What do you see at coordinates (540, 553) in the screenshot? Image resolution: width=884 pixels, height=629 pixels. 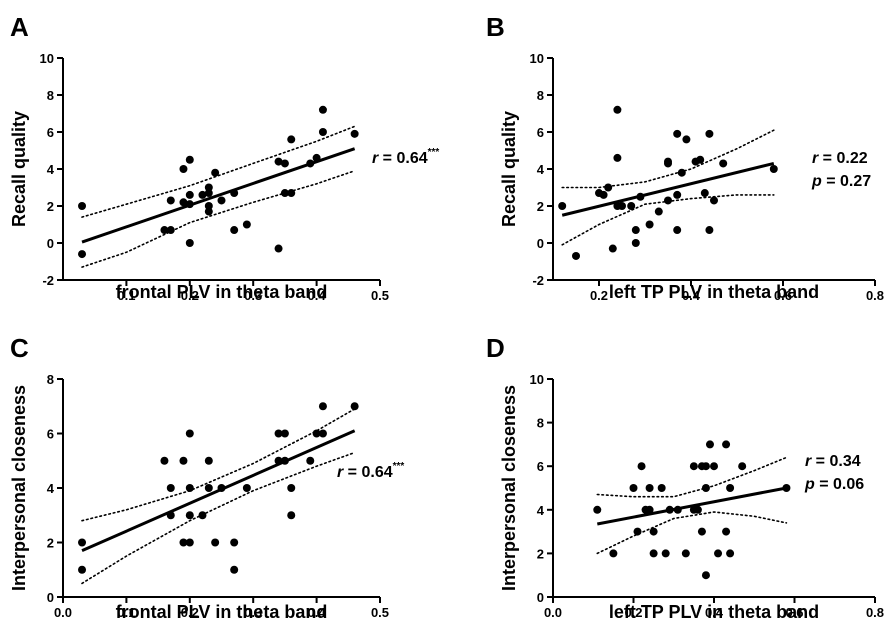 I see `y-tick-label: 2` at bounding box center [540, 553].